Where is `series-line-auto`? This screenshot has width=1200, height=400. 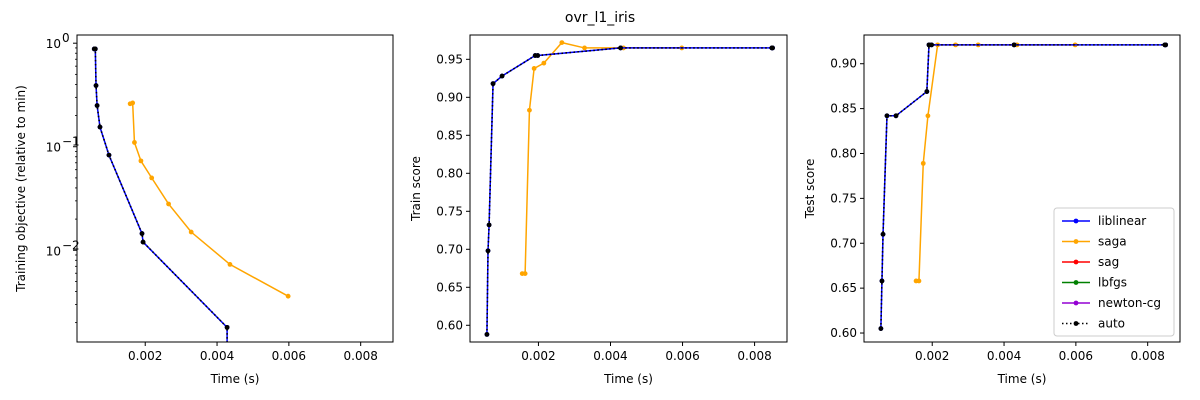 series-line-auto is located at coordinates (161, 195).